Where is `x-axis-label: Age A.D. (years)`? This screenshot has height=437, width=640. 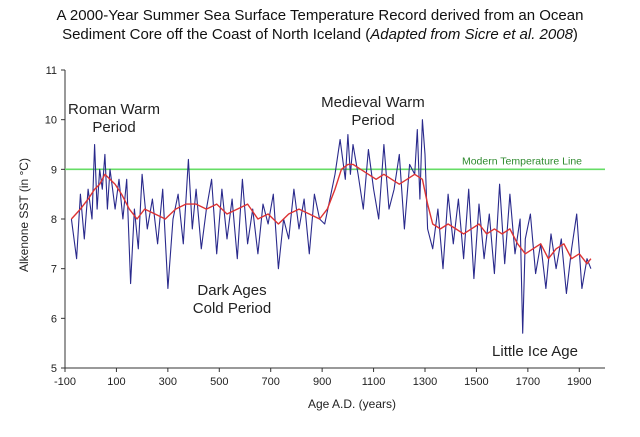 x-axis-label: Age A.D. (years) is located at coordinates (352, 404).